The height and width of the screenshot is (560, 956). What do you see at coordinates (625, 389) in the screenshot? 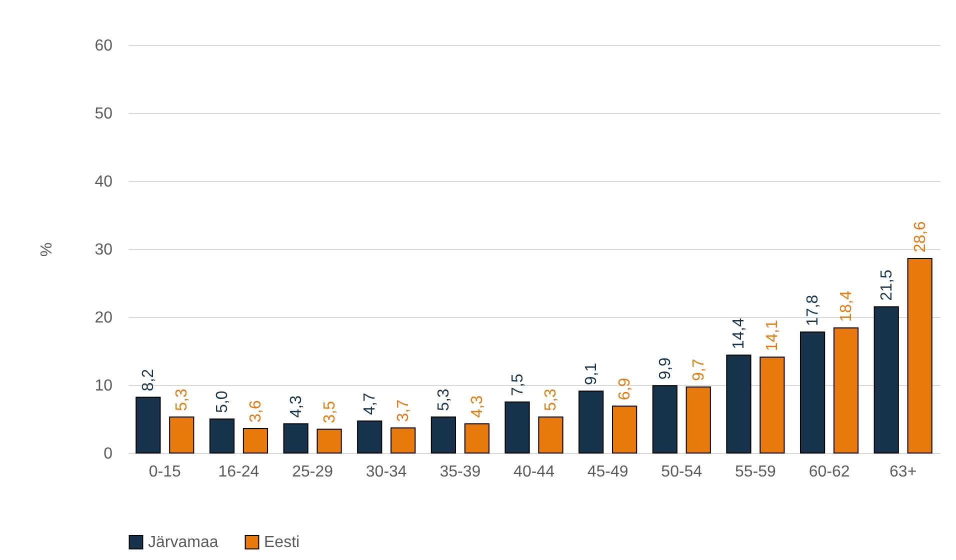
I see `data-label: 6,9` at bounding box center [625, 389].